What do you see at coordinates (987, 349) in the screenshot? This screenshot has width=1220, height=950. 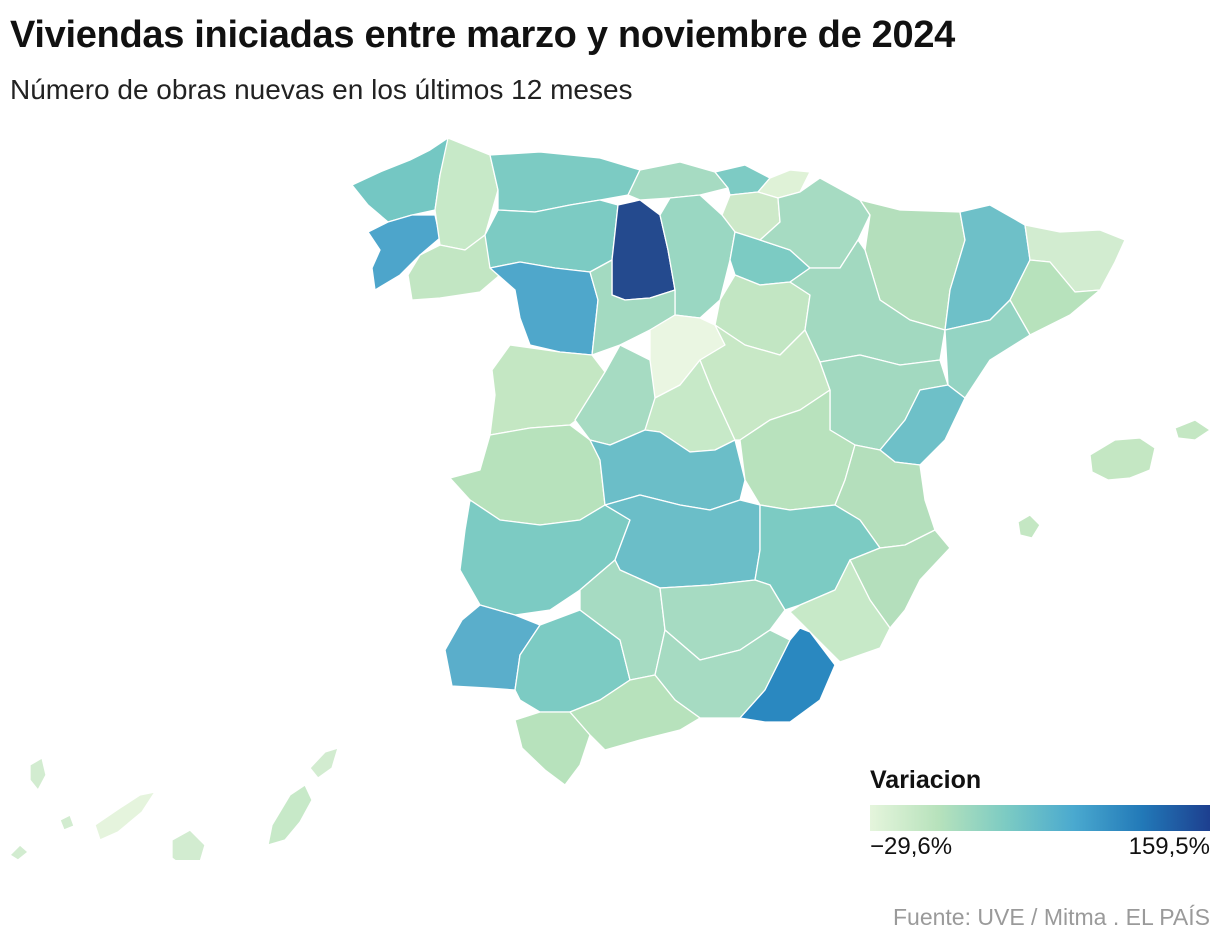 I see `region-tarragona` at bounding box center [987, 349].